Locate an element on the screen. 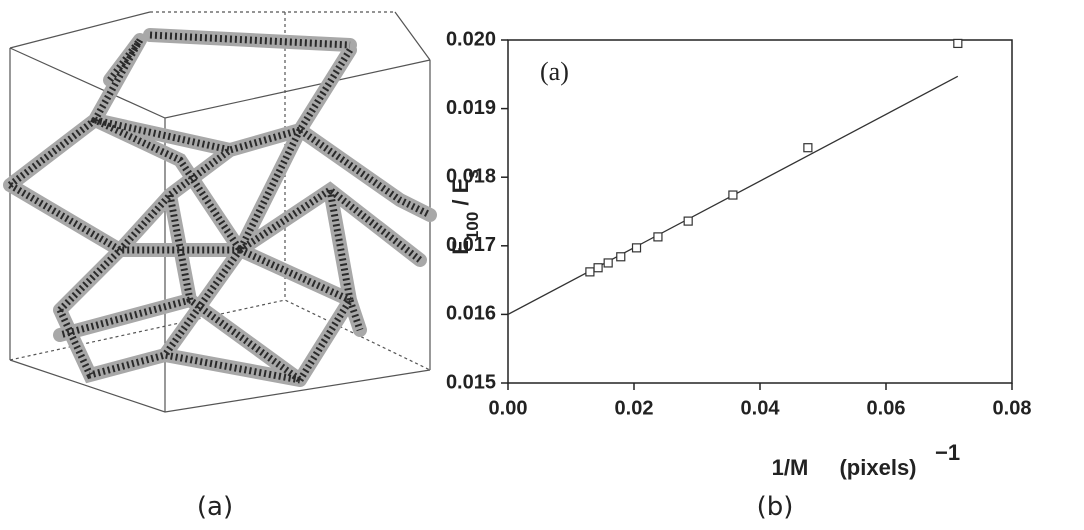 Image resolution: width=1084 pixels, height=530 pixels. x-tick-label: 0.04 is located at coordinates (761, 408).